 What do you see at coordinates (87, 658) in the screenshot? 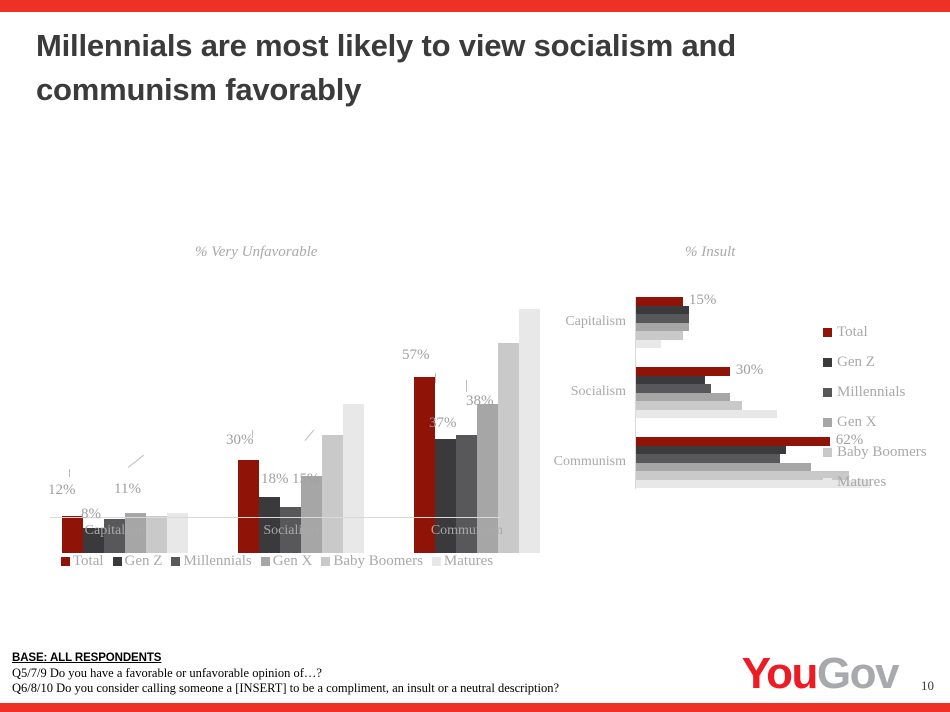
I see `footer-base-label: BASE: ALL RESPONDENTS` at bounding box center [87, 658].